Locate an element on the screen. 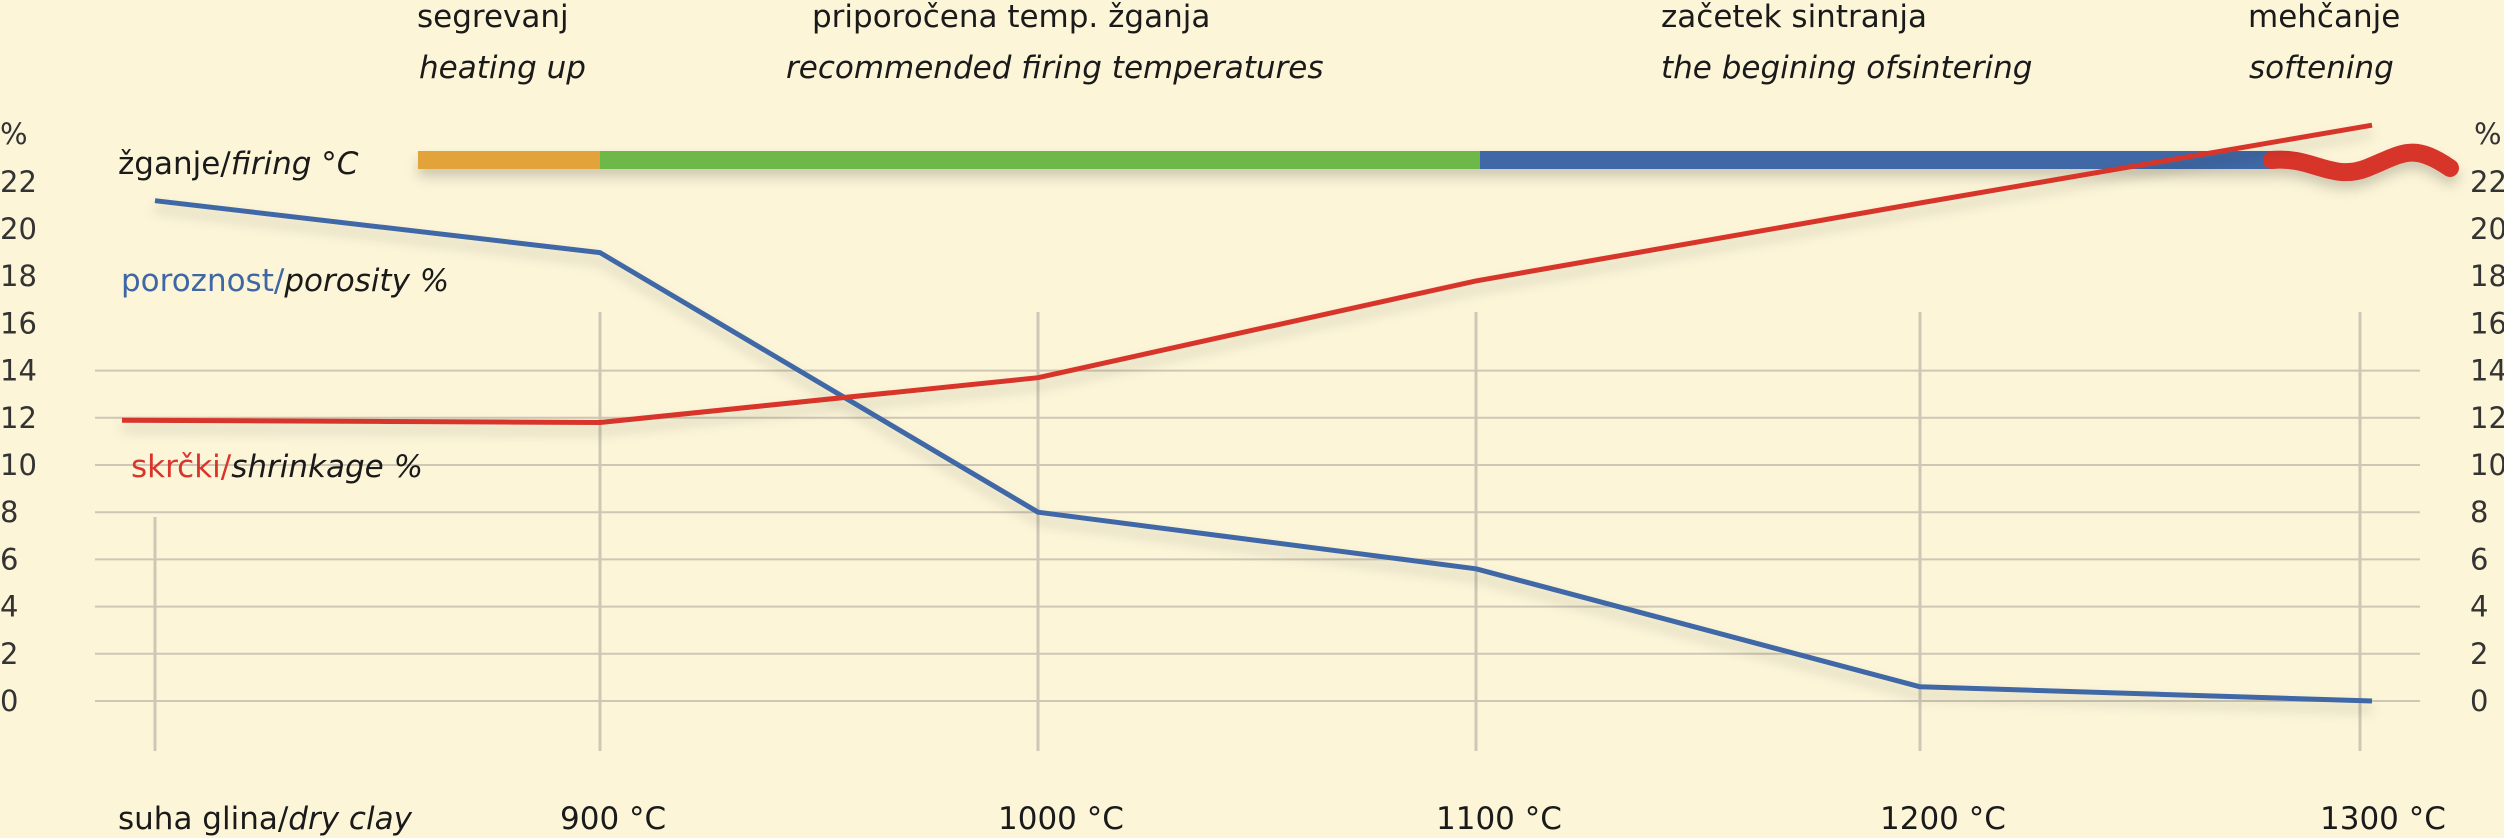 This screenshot has height=838, width=2504. x-axis-labels: 900 °C 1000 °C 1100 °C 1200 °C 1300 °C is located at coordinates (1503, 819).